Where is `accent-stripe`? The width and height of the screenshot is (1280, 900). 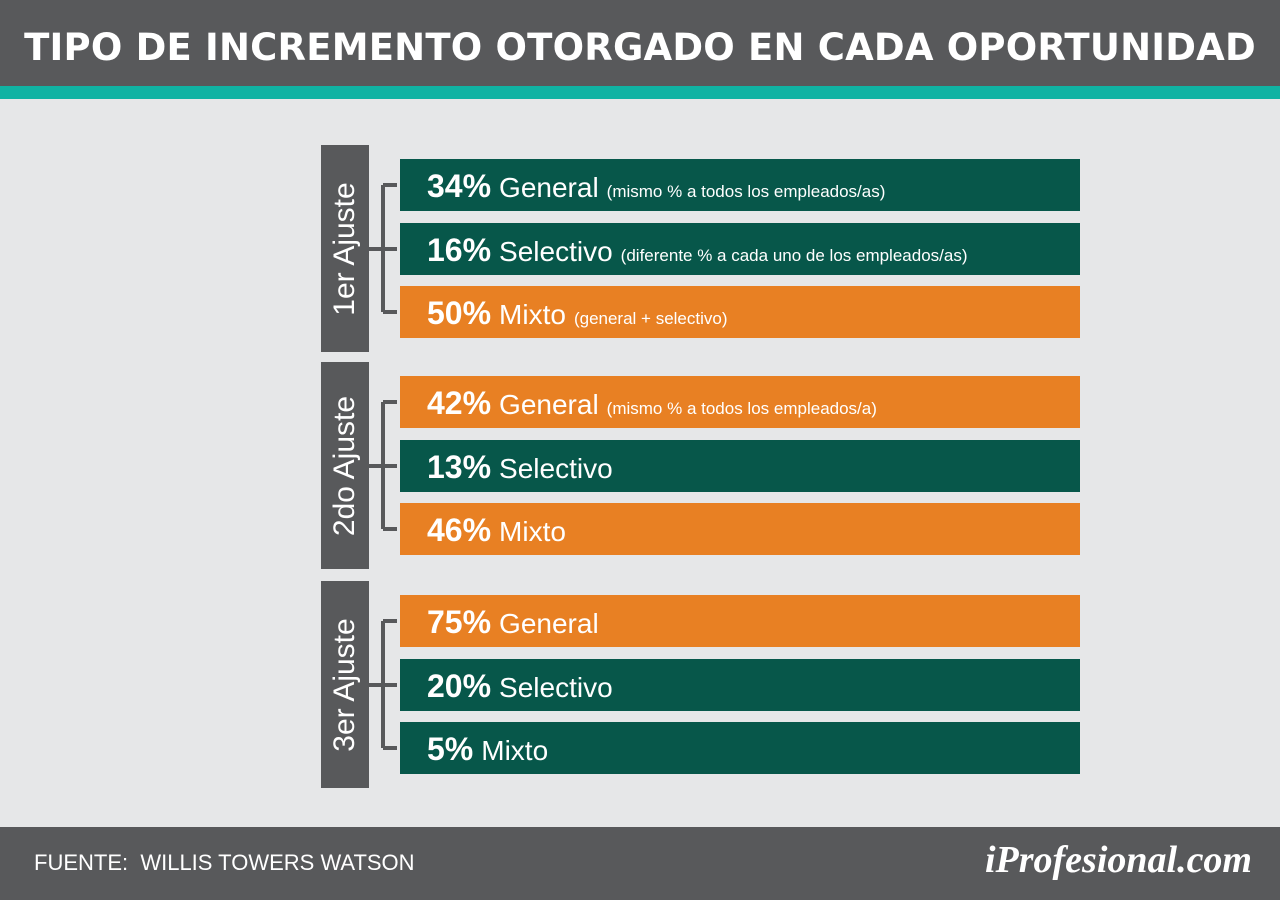
accent-stripe is located at coordinates (640, 92).